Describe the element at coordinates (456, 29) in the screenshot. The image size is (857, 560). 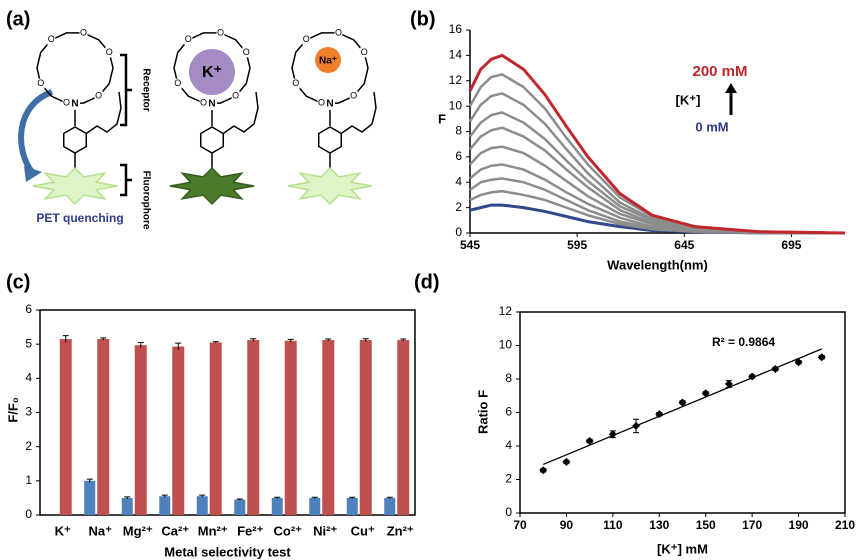
I see `y-tick-label: 16` at that location.